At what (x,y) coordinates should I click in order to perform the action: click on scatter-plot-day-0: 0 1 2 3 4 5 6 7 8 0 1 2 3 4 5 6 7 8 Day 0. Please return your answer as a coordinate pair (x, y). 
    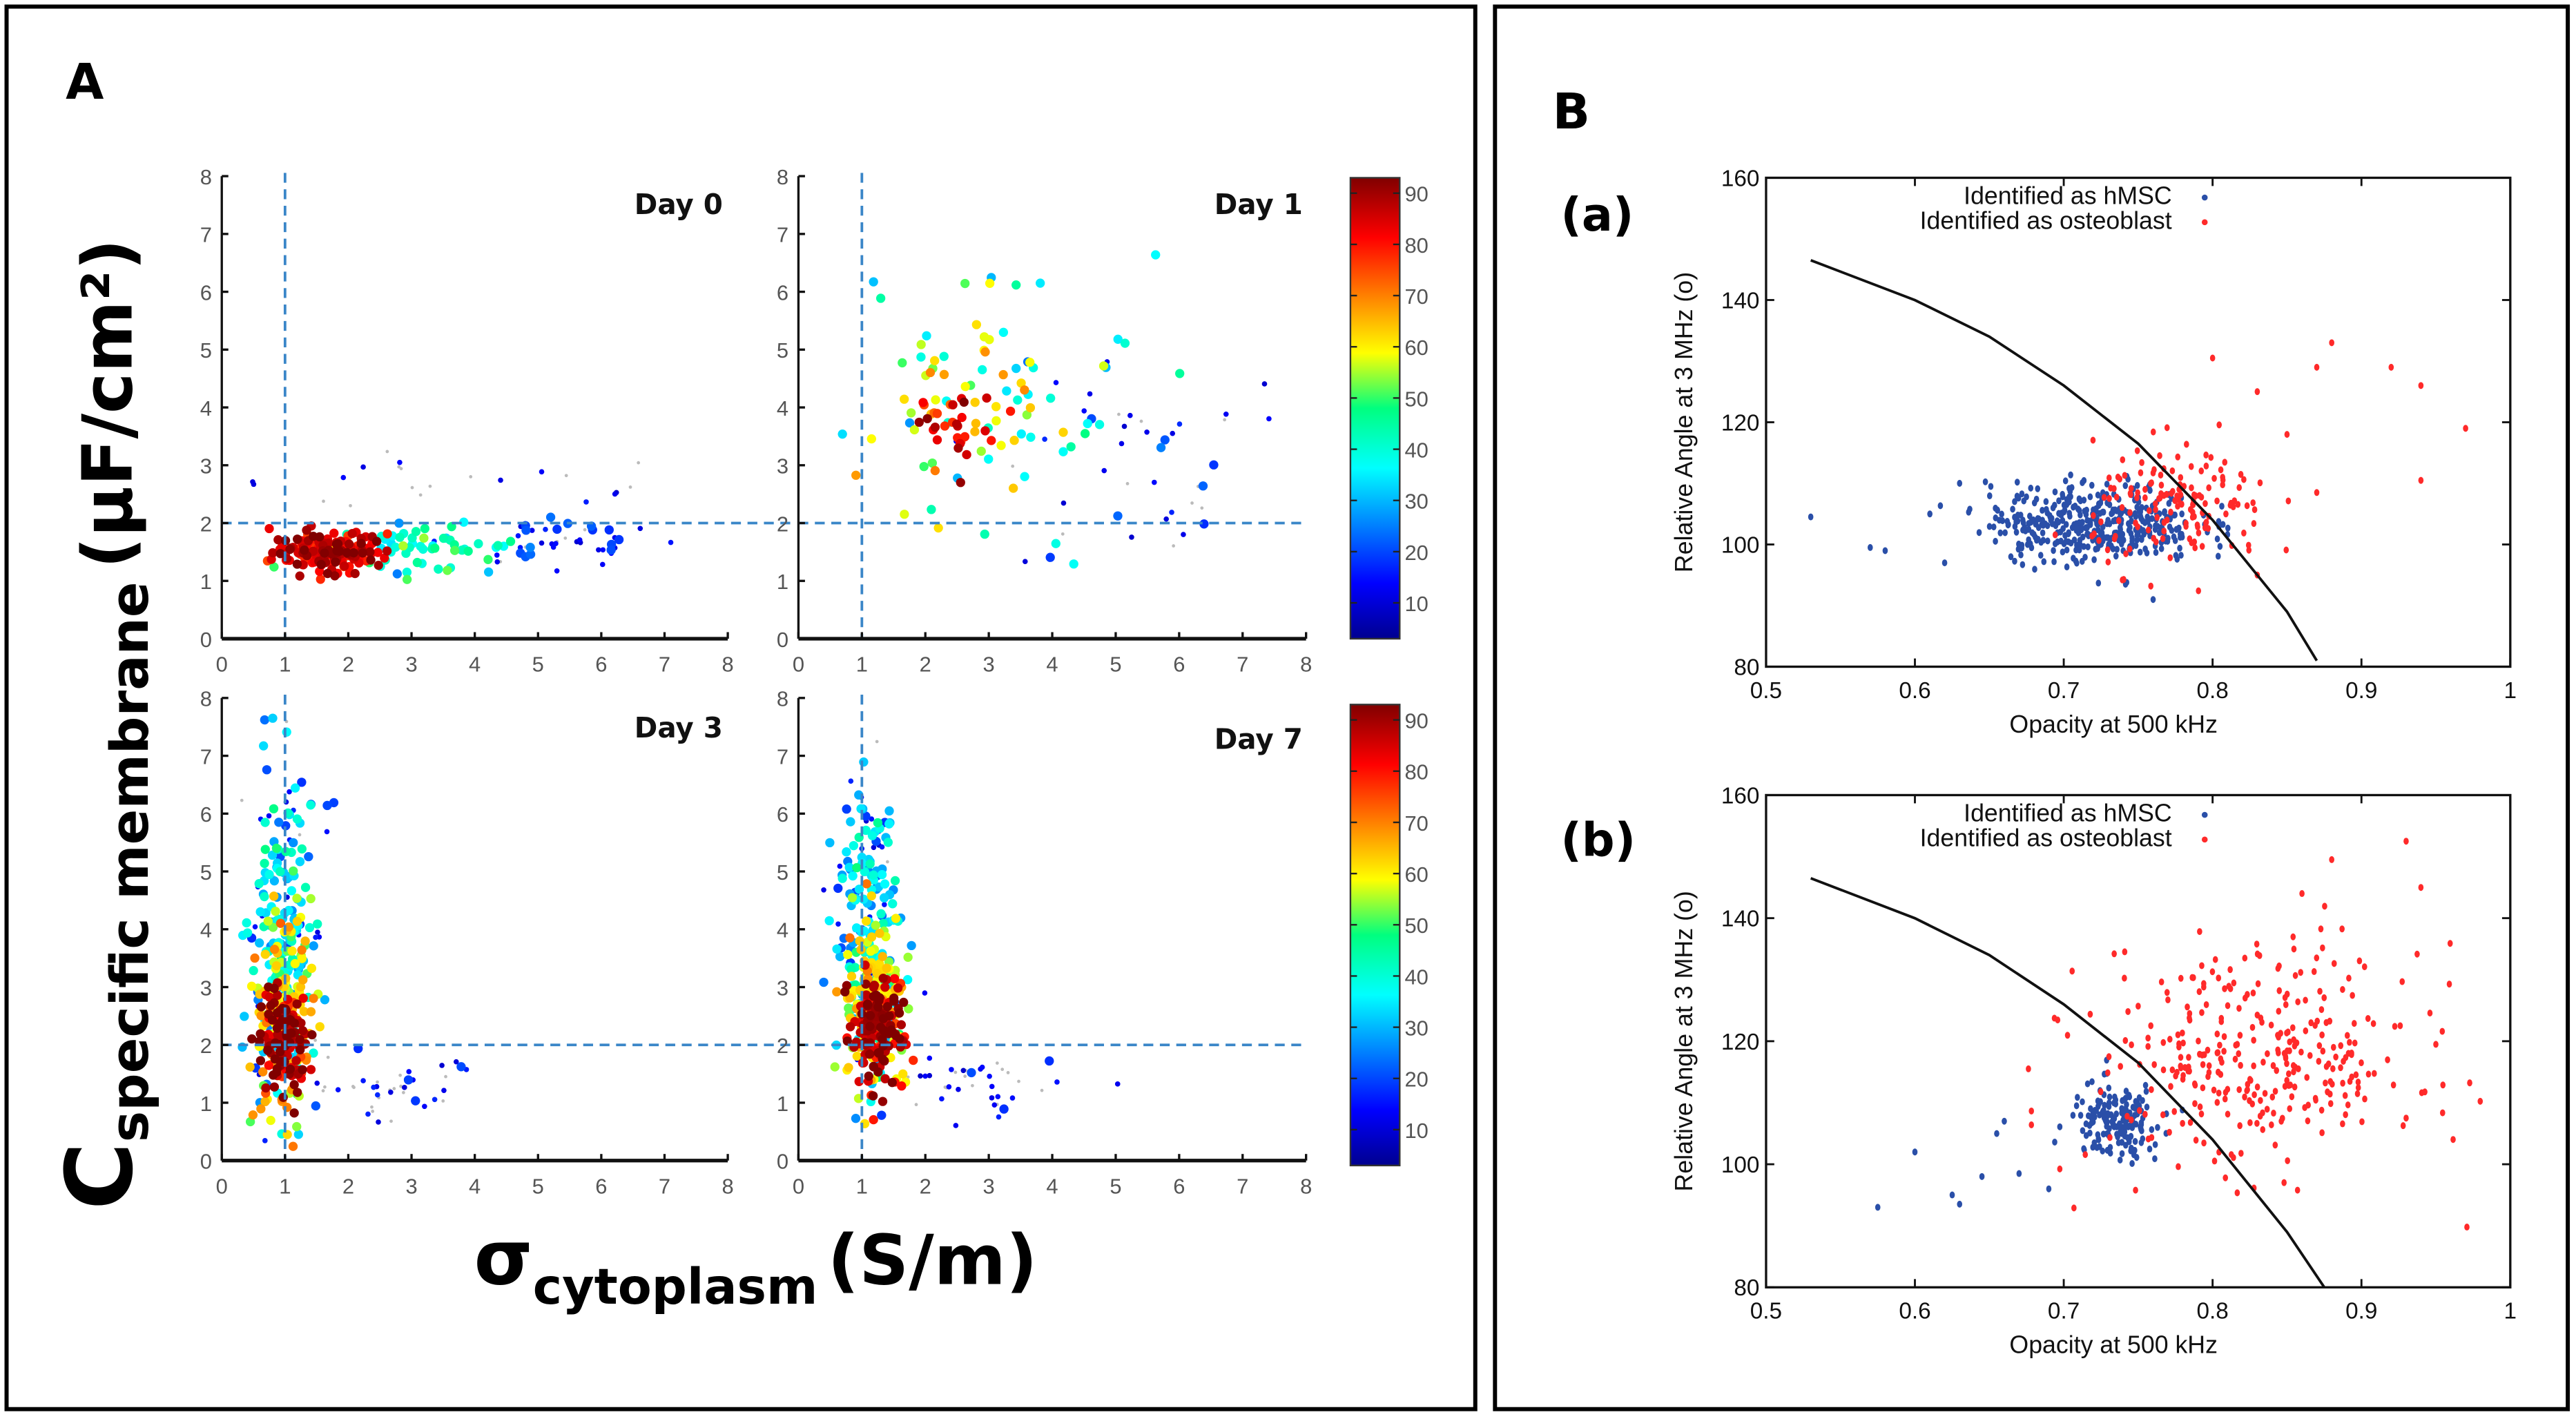
    Looking at the image, I should click on (499, 421).